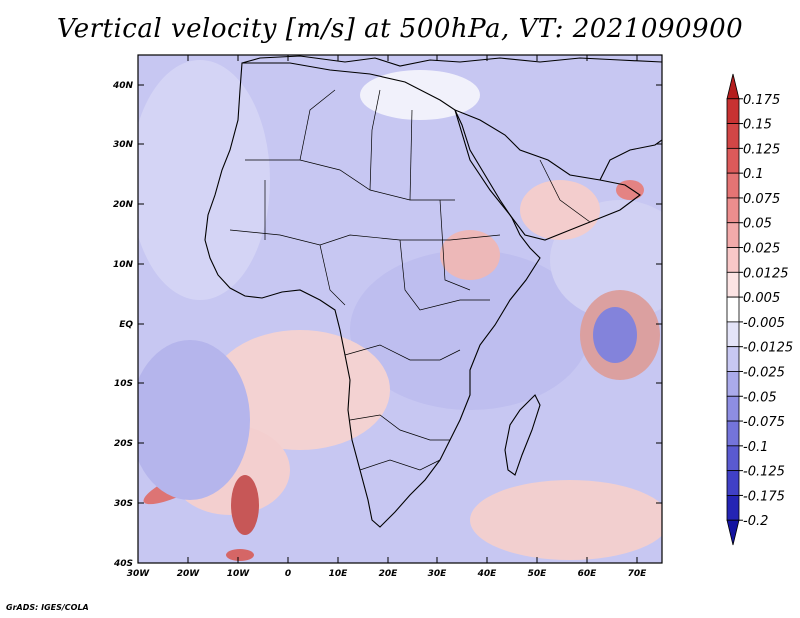 The height and width of the screenshot is (618, 800). What do you see at coordinates (547, 175) in the screenshot?
I see `arabia-coastline` at bounding box center [547, 175].